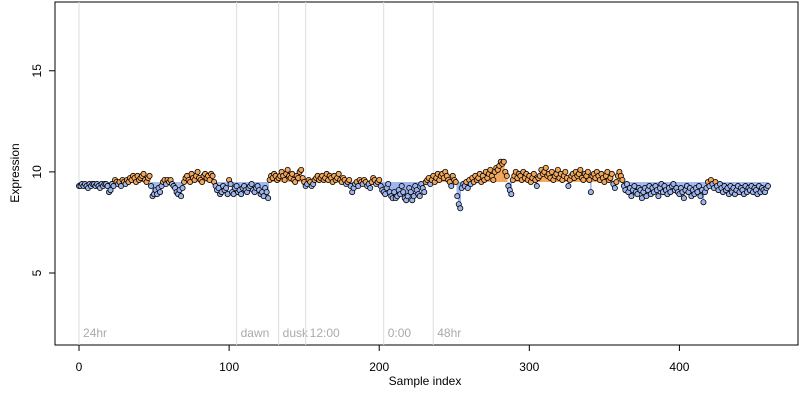 This screenshot has height=400, width=800. Describe the element at coordinates (325, 333) in the screenshot. I see `event-label: 12:00` at that location.